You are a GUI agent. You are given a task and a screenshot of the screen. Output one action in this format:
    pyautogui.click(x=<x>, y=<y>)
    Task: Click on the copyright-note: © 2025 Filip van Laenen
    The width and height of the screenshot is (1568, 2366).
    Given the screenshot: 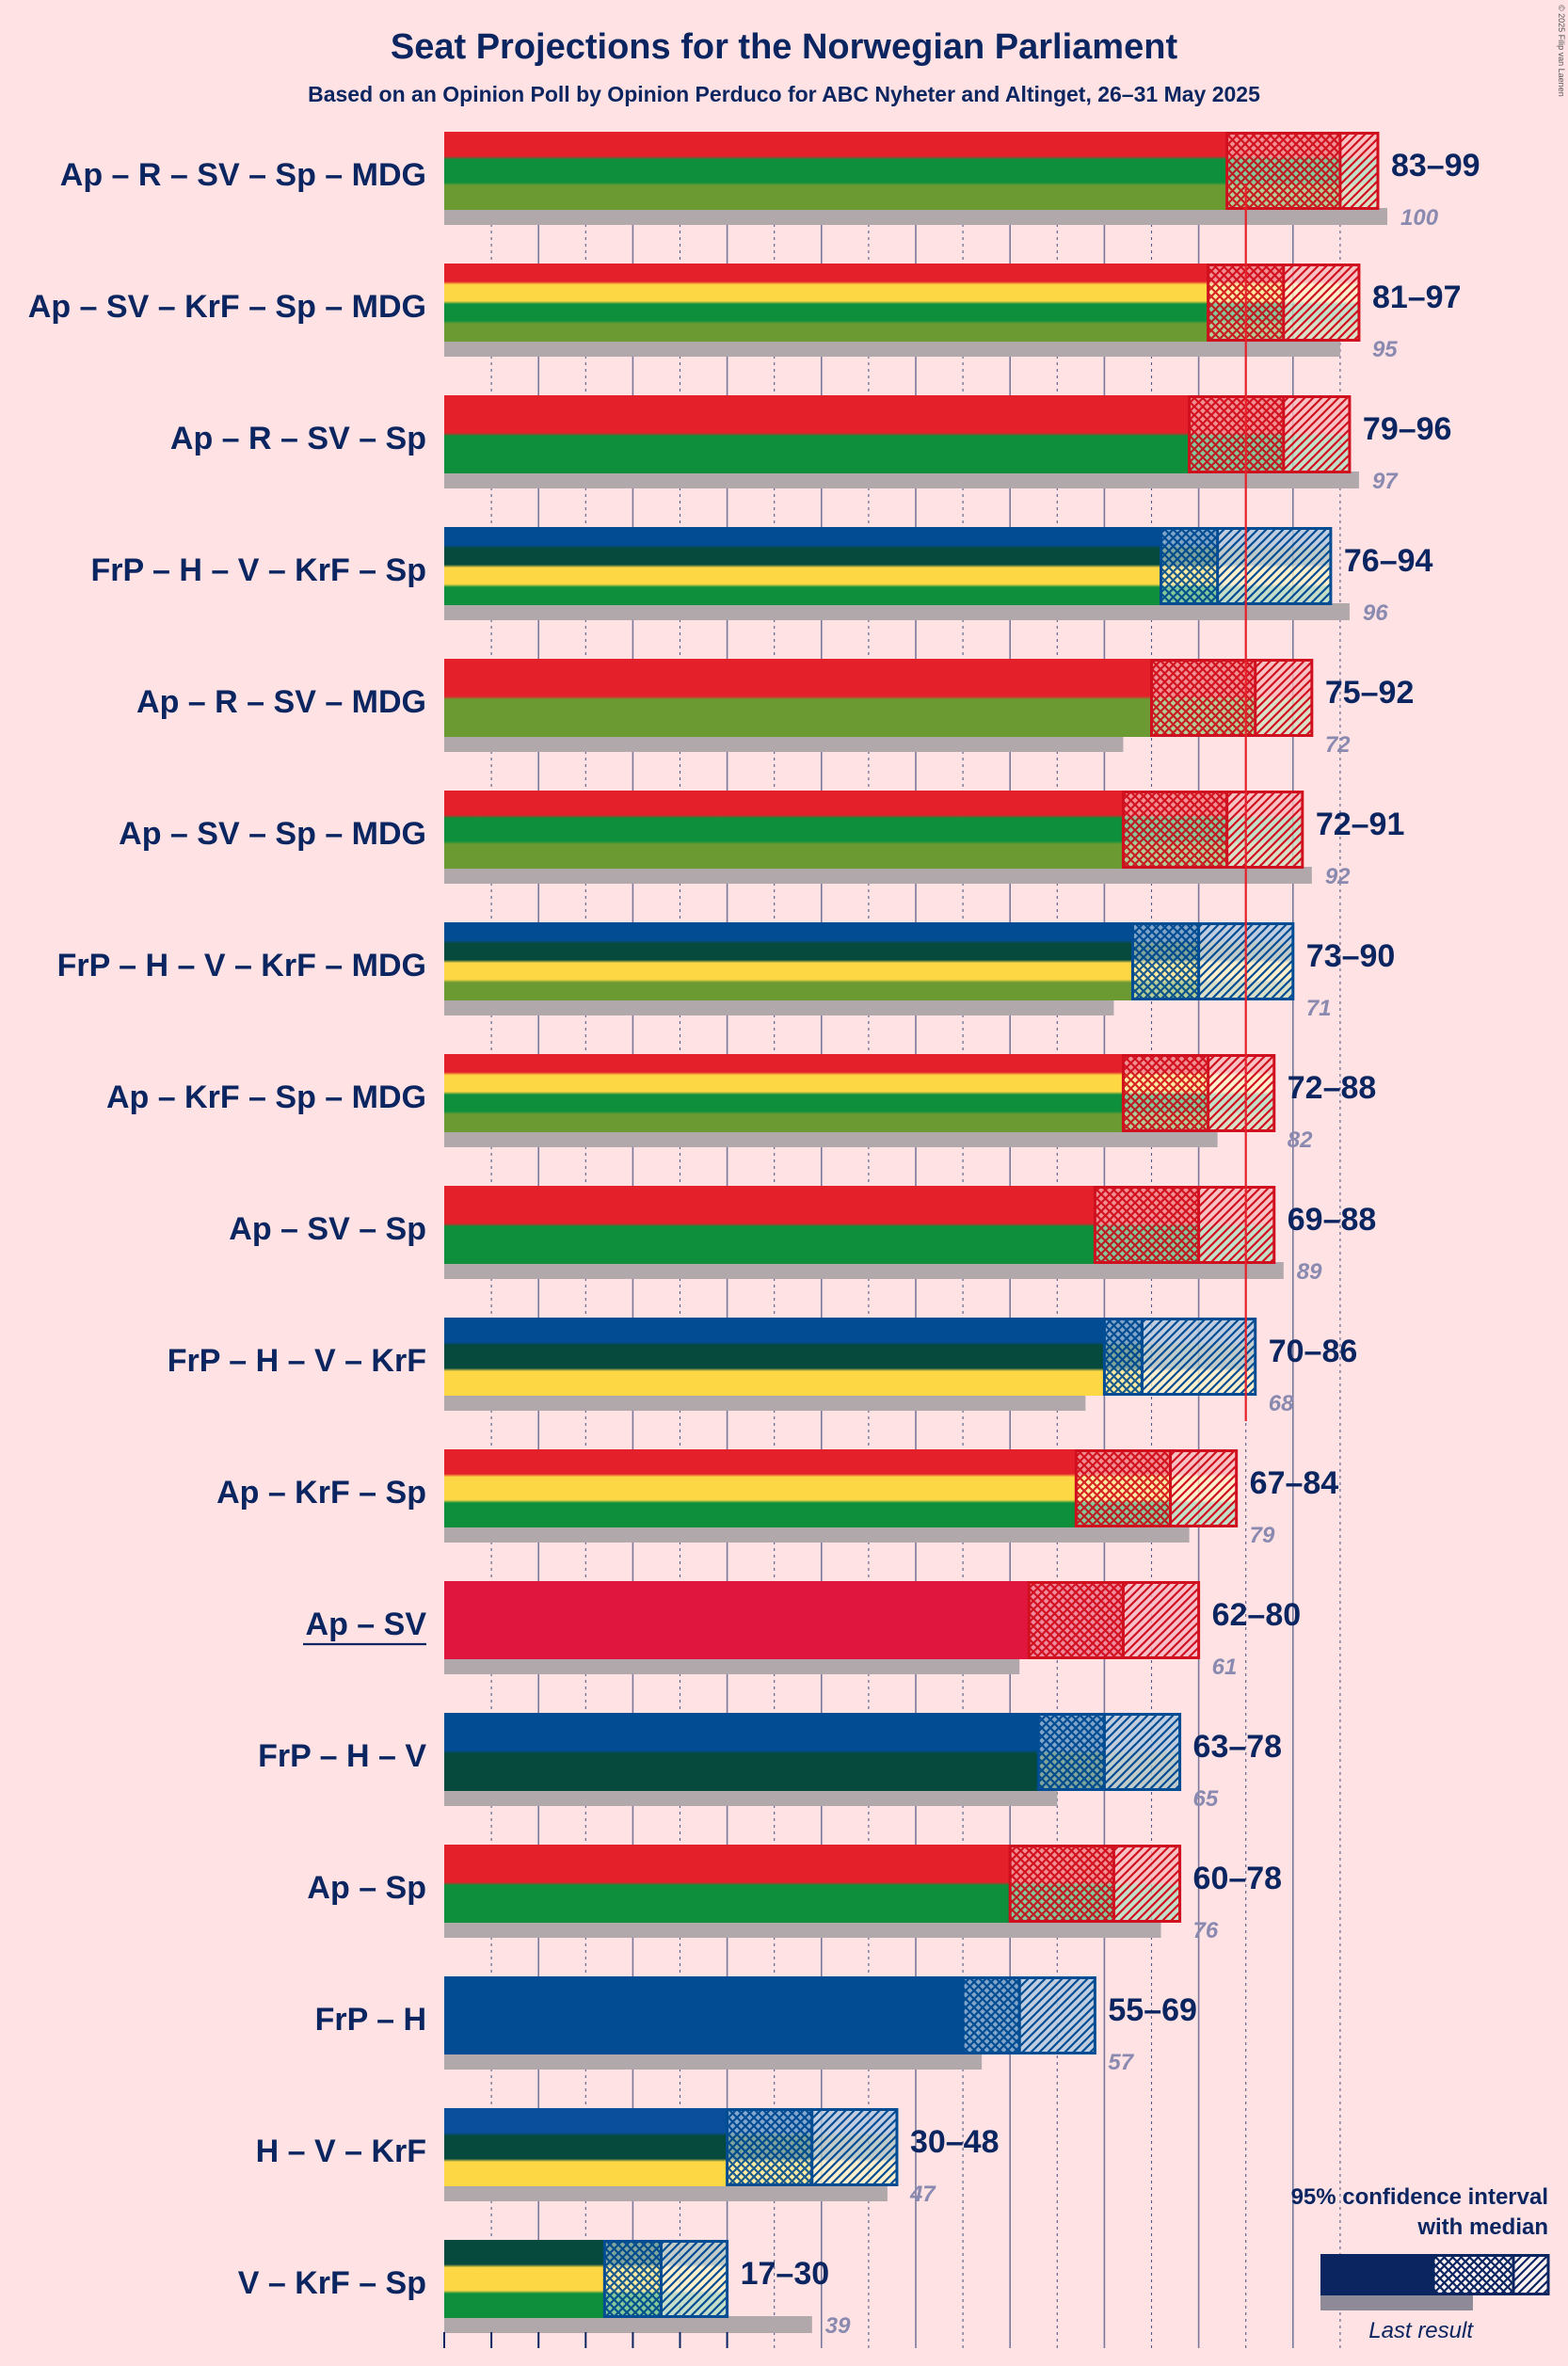 What is the action you would take?
    pyautogui.click(x=1561, y=51)
    